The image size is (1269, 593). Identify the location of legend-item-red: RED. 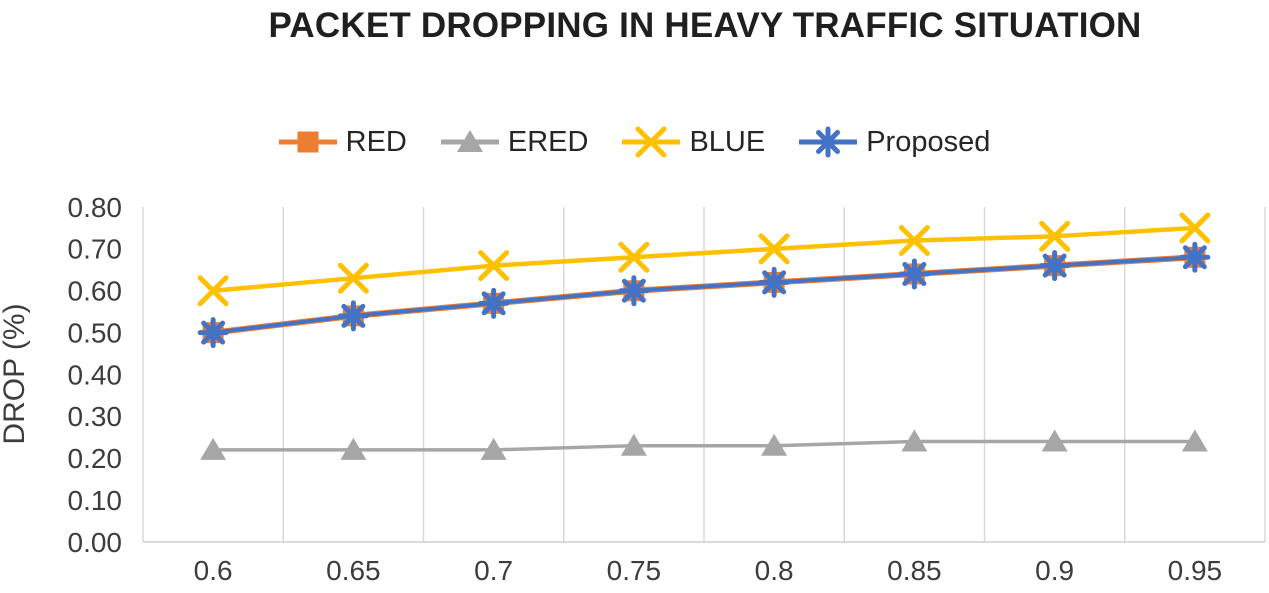
(342, 142).